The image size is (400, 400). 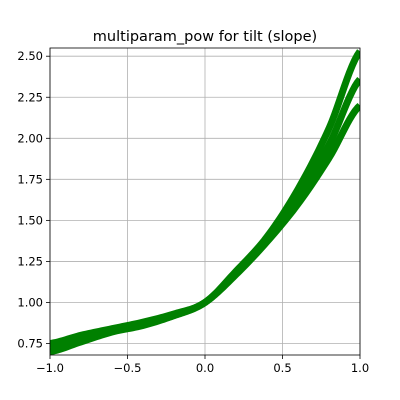 I want to click on chart-title: multiparam_pow for tilt (slope), so click(x=205, y=37).